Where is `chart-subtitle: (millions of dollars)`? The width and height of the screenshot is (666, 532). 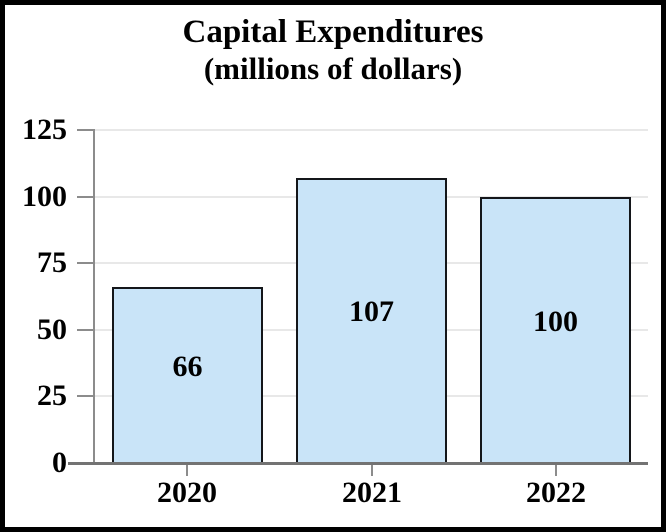 chart-subtitle: (millions of dollars) is located at coordinates (333, 69).